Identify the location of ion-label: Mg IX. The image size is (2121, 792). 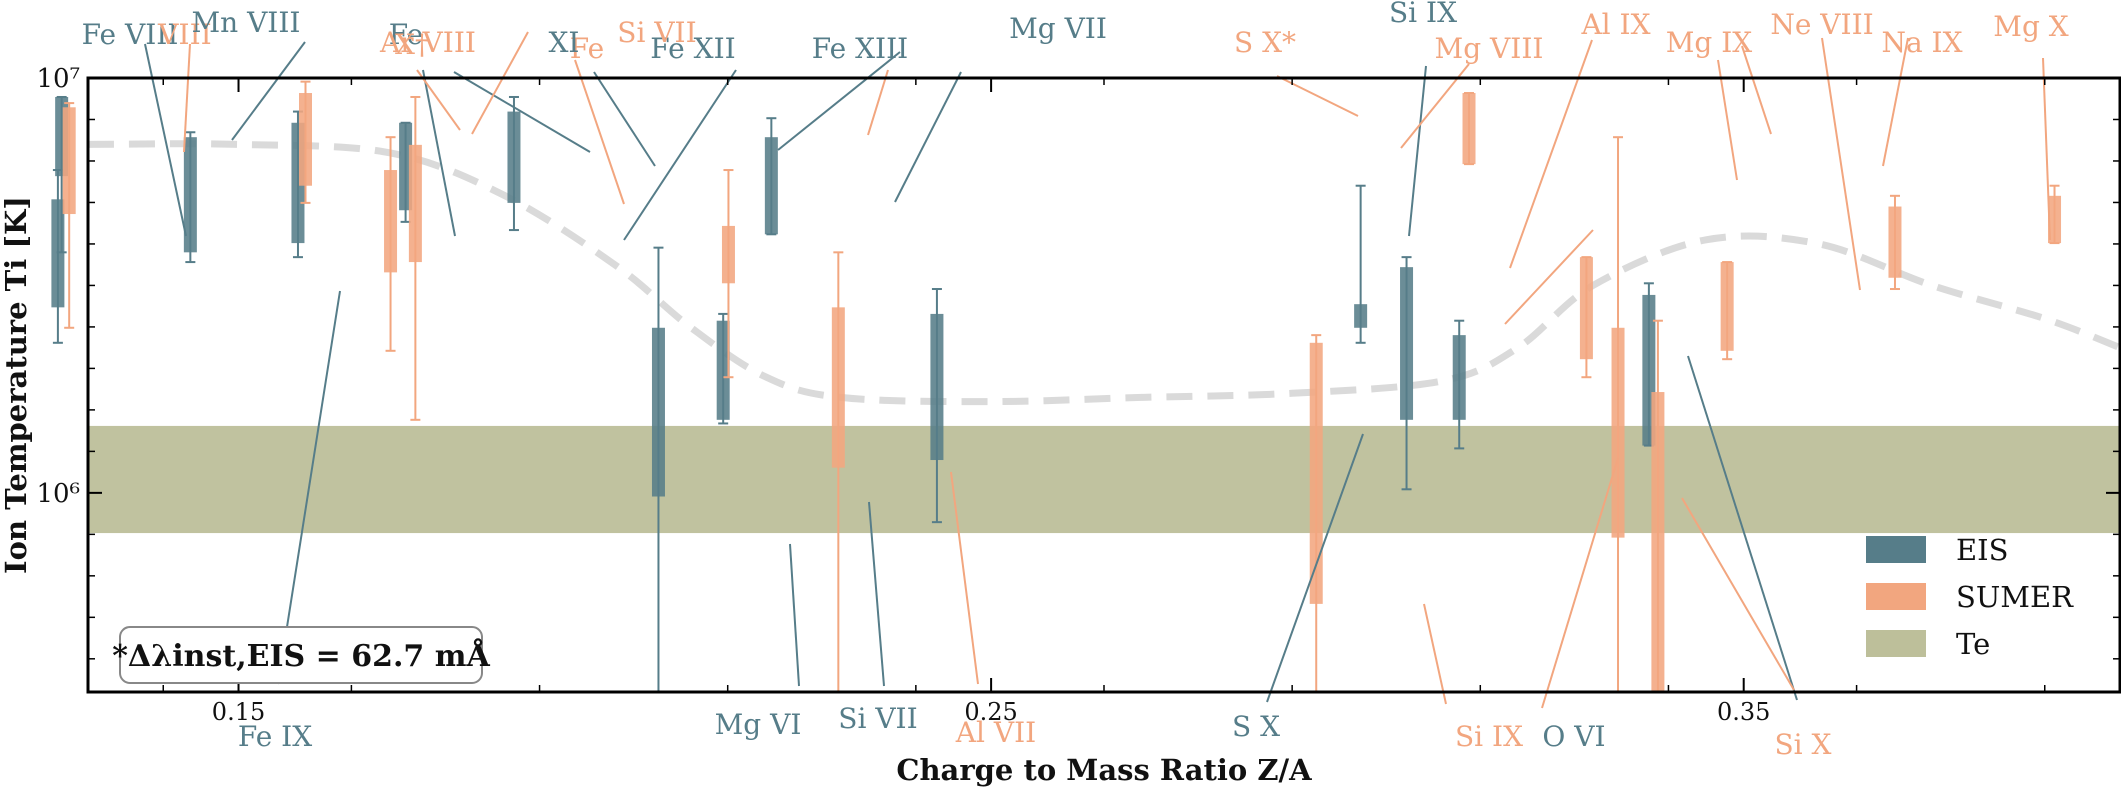
(1709, 42).